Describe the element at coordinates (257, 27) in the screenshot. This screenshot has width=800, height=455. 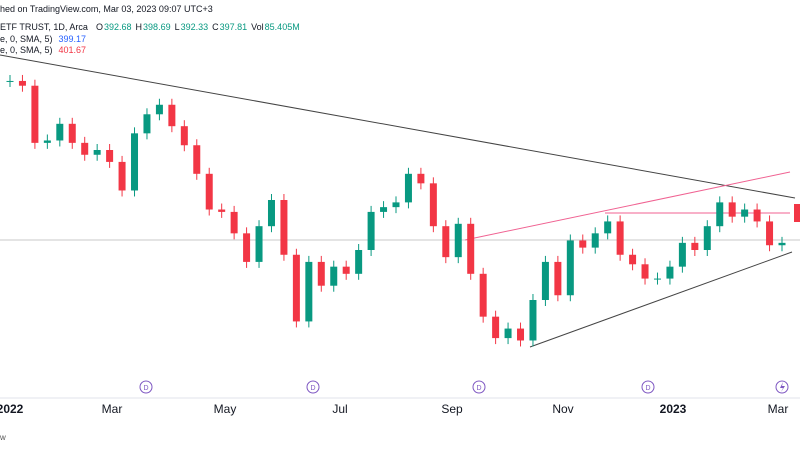
I see `ohlc-key: Vol` at that location.